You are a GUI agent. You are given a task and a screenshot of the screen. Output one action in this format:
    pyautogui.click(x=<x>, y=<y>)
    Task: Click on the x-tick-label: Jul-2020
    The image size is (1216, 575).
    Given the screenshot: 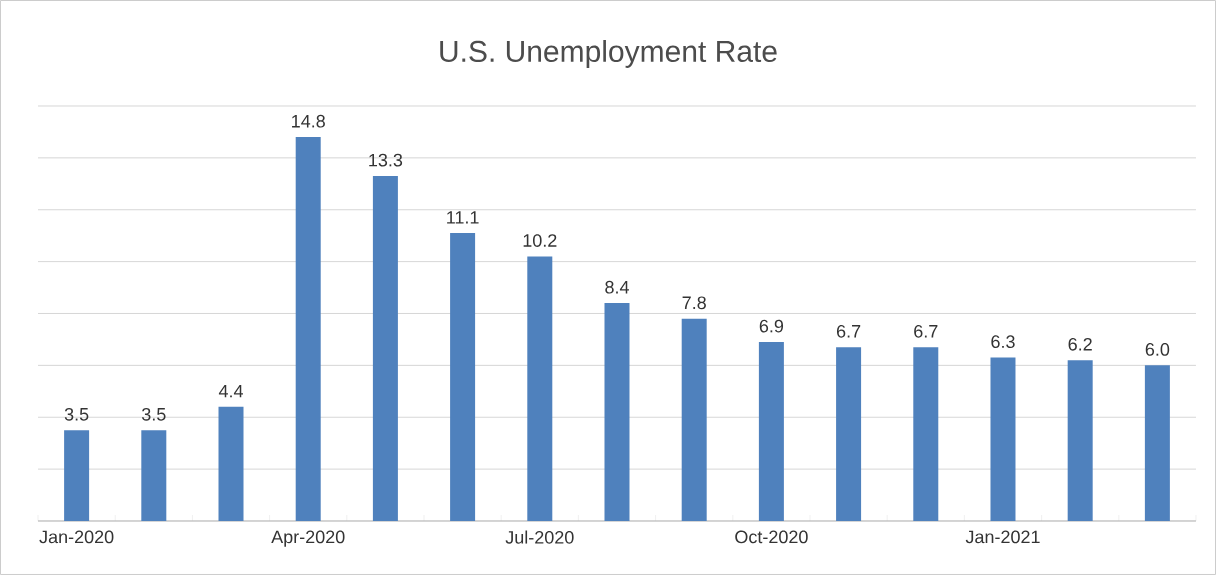 What is the action you would take?
    pyautogui.click(x=539, y=537)
    